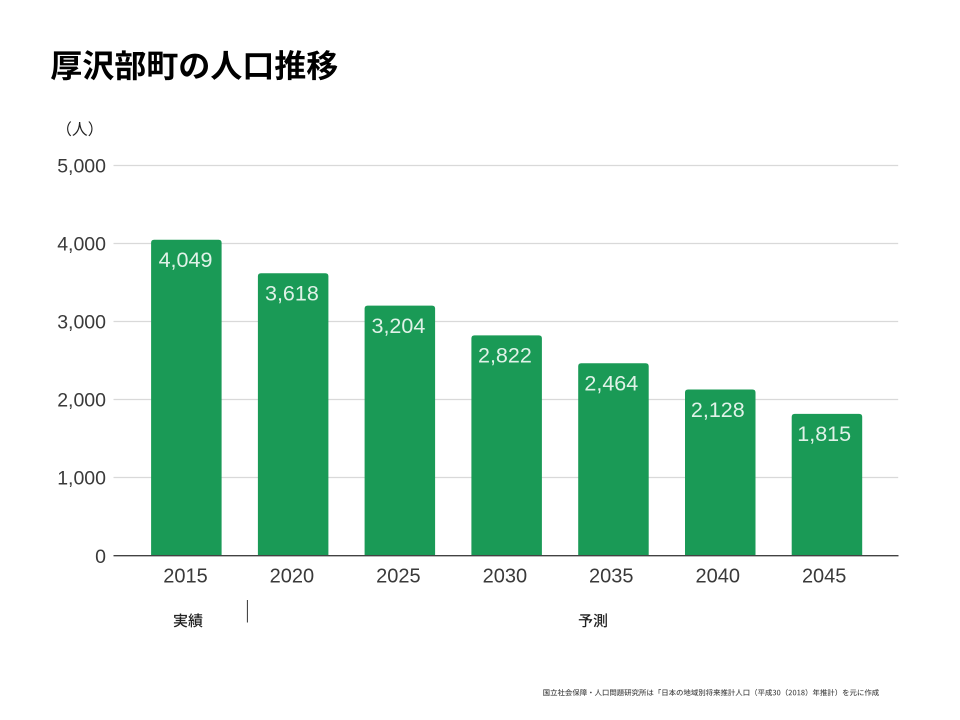  Describe the element at coordinates (100, 557) in the screenshot. I see `svg-text: 0` at that location.